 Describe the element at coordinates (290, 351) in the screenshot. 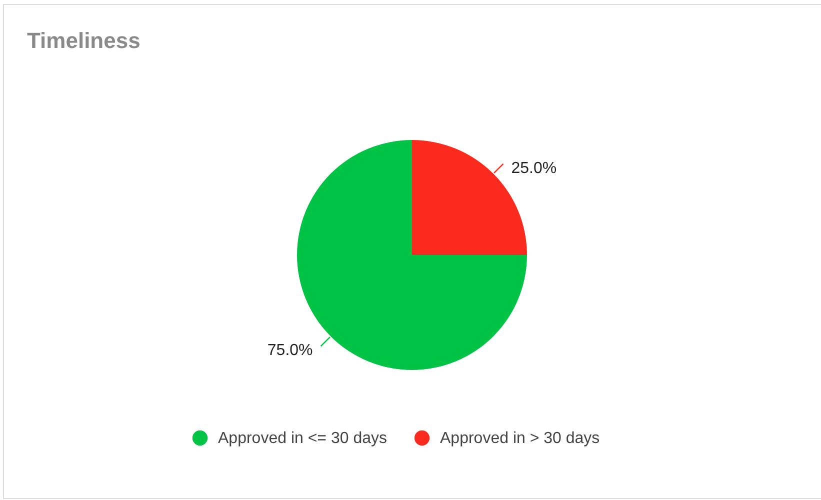

I see `data-label: 75.0%` at that location.